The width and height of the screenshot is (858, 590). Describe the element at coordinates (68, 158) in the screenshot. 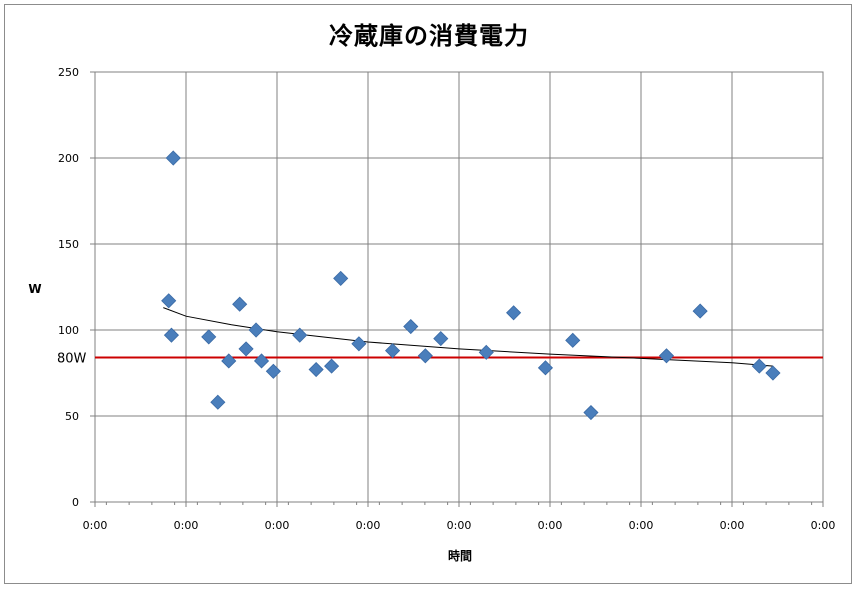

I see `y-tick-label: 200` at that location.